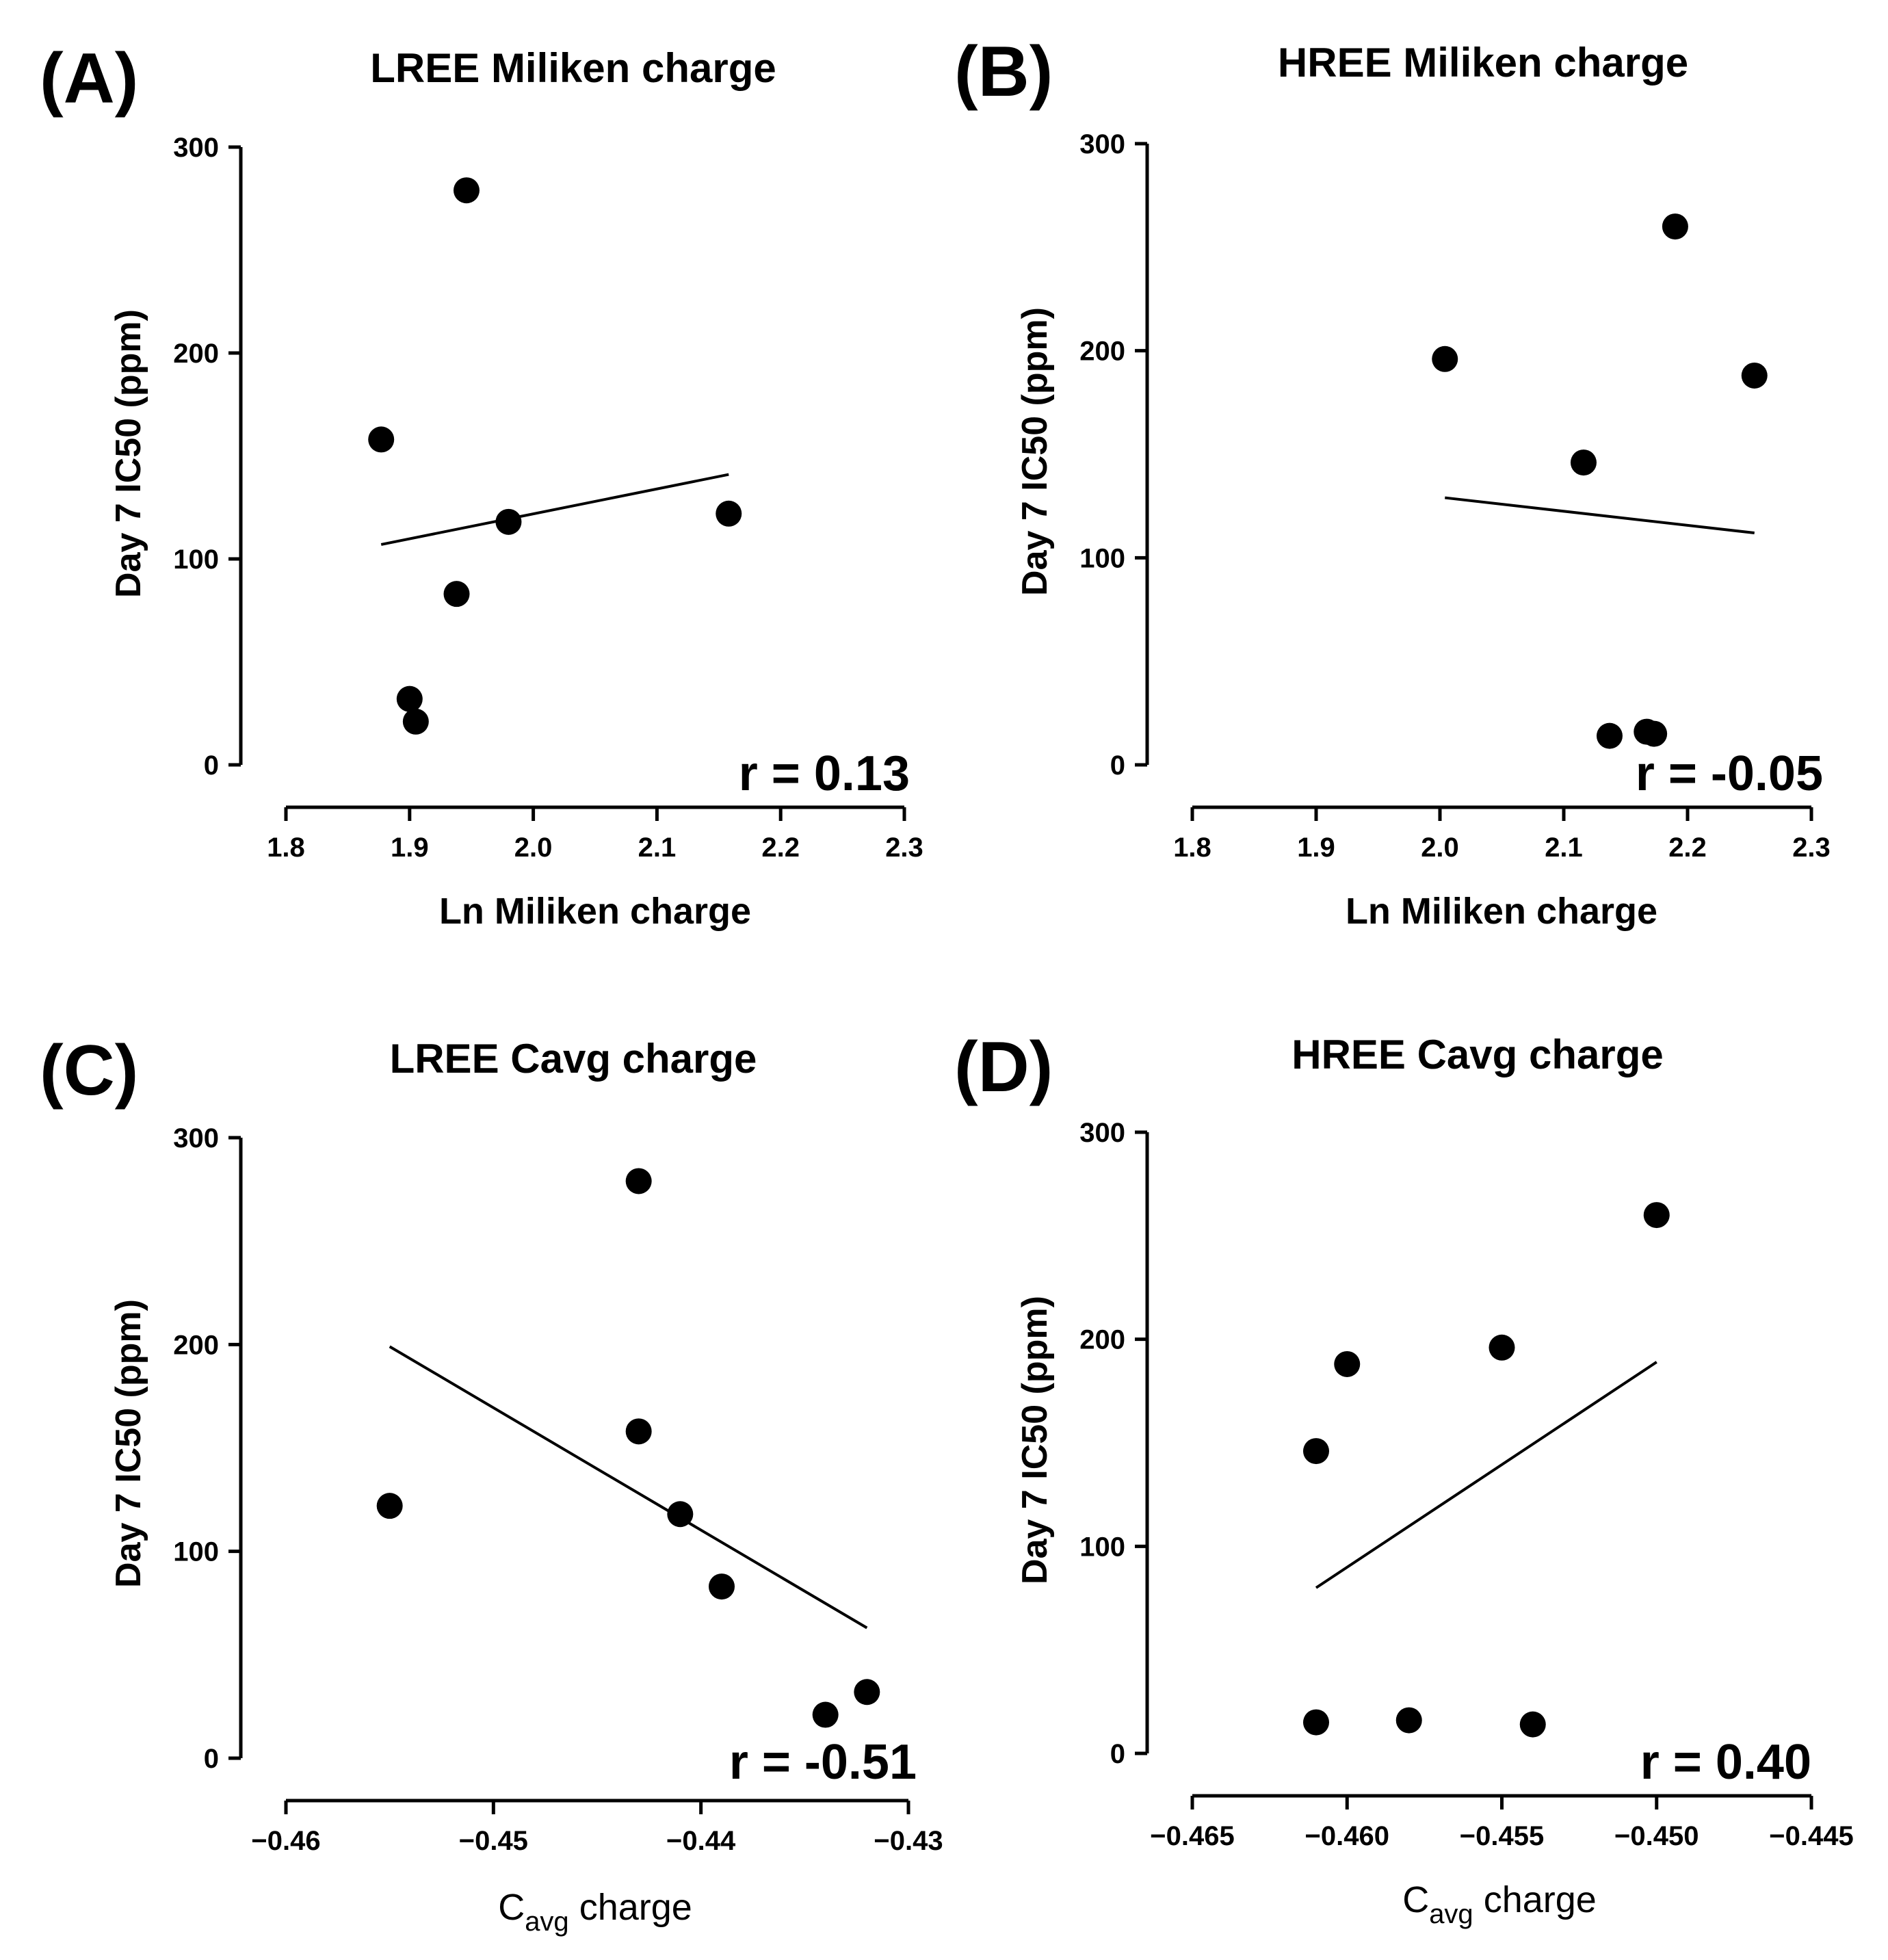  What do you see at coordinates (554, 510) in the screenshot?
I see `regression-line-a` at bounding box center [554, 510].